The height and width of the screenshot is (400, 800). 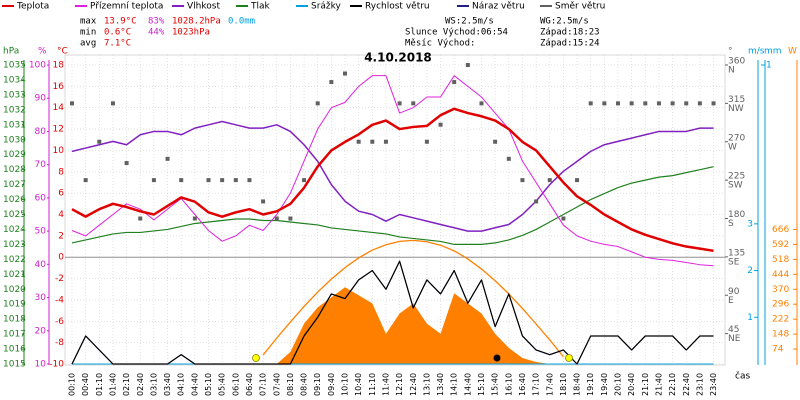 I want to click on x-tick-label: 16:40, so click(x=522, y=384).